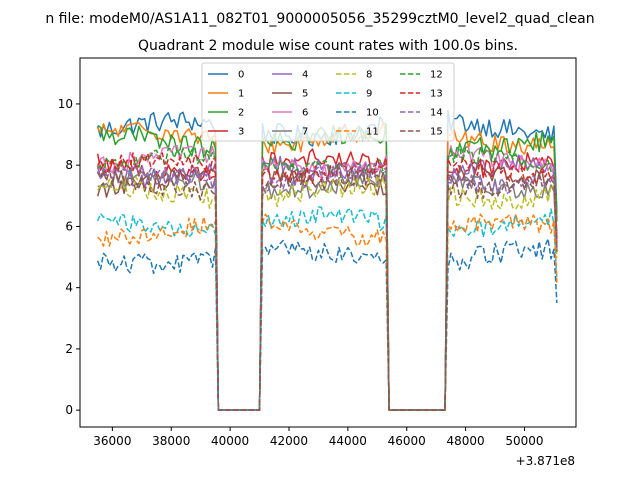 This screenshot has width=640, height=480. I want to click on legend-label-6: 6, so click(305, 113).